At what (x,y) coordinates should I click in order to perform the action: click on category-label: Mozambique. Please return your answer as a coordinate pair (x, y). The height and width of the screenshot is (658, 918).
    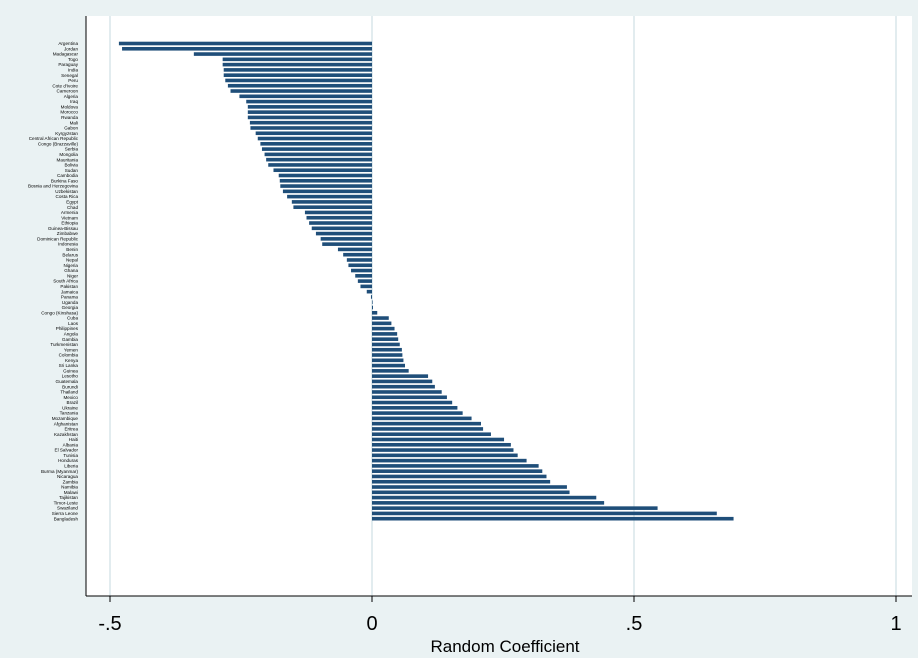
    Looking at the image, I should click on (65, 418).